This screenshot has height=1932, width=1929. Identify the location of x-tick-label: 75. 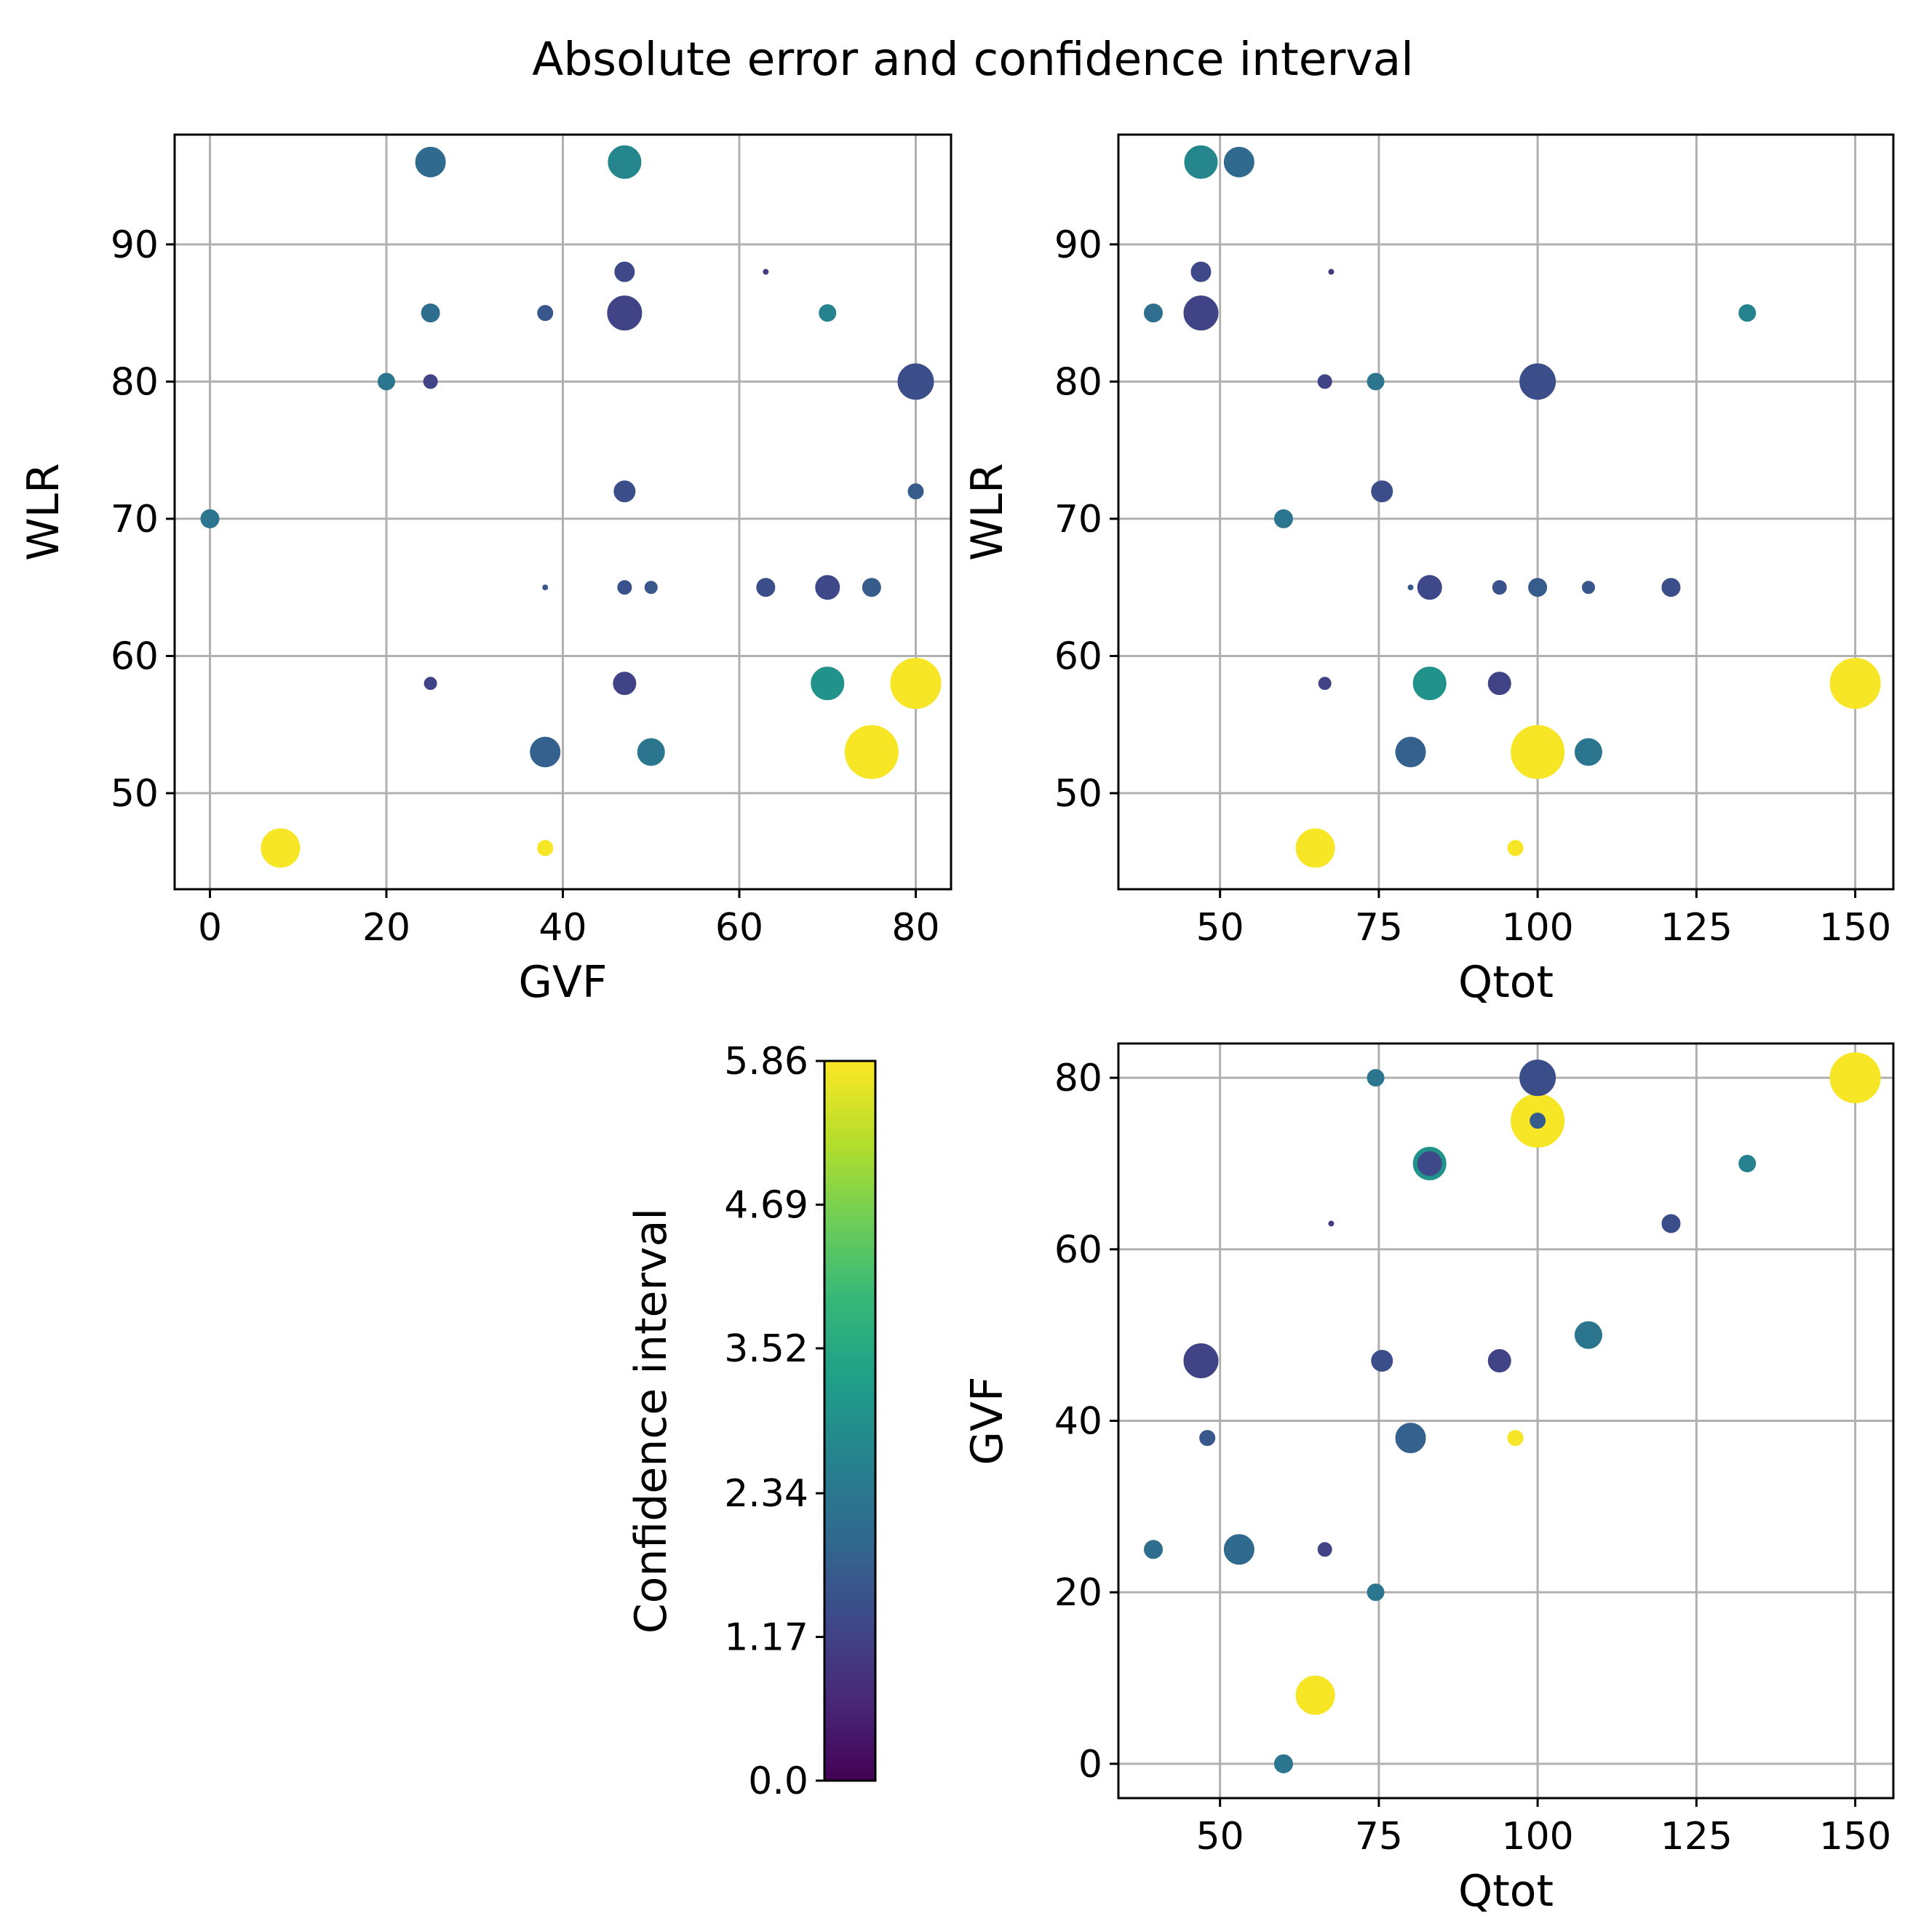
(1379, 928).